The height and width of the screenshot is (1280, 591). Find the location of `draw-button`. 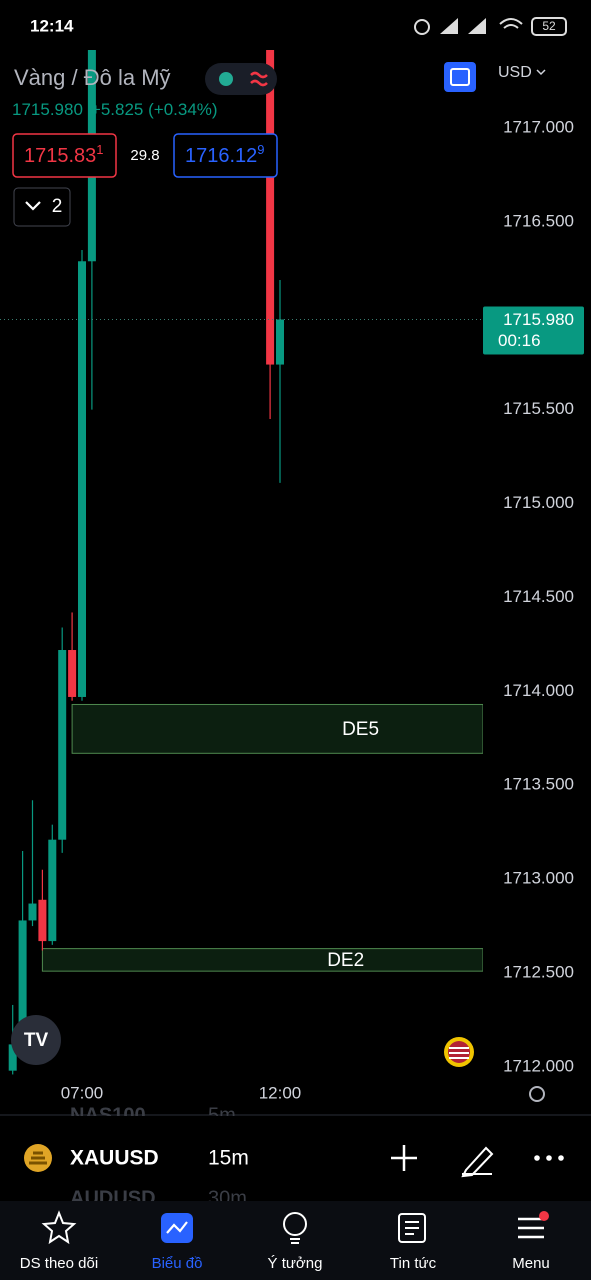

draw-button is located at coordinates (477, 1162).